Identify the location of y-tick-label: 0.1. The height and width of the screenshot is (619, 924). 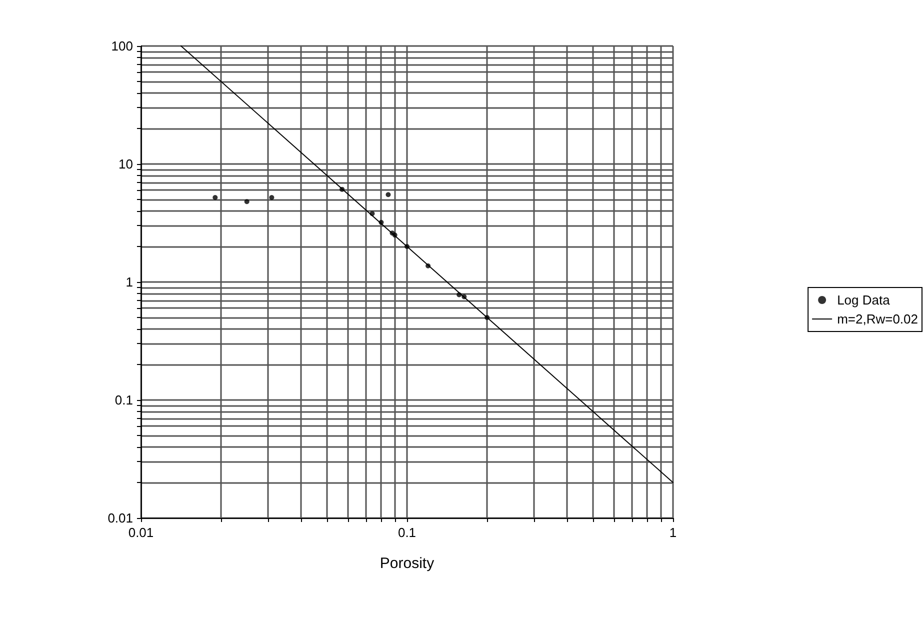
(123, 400).